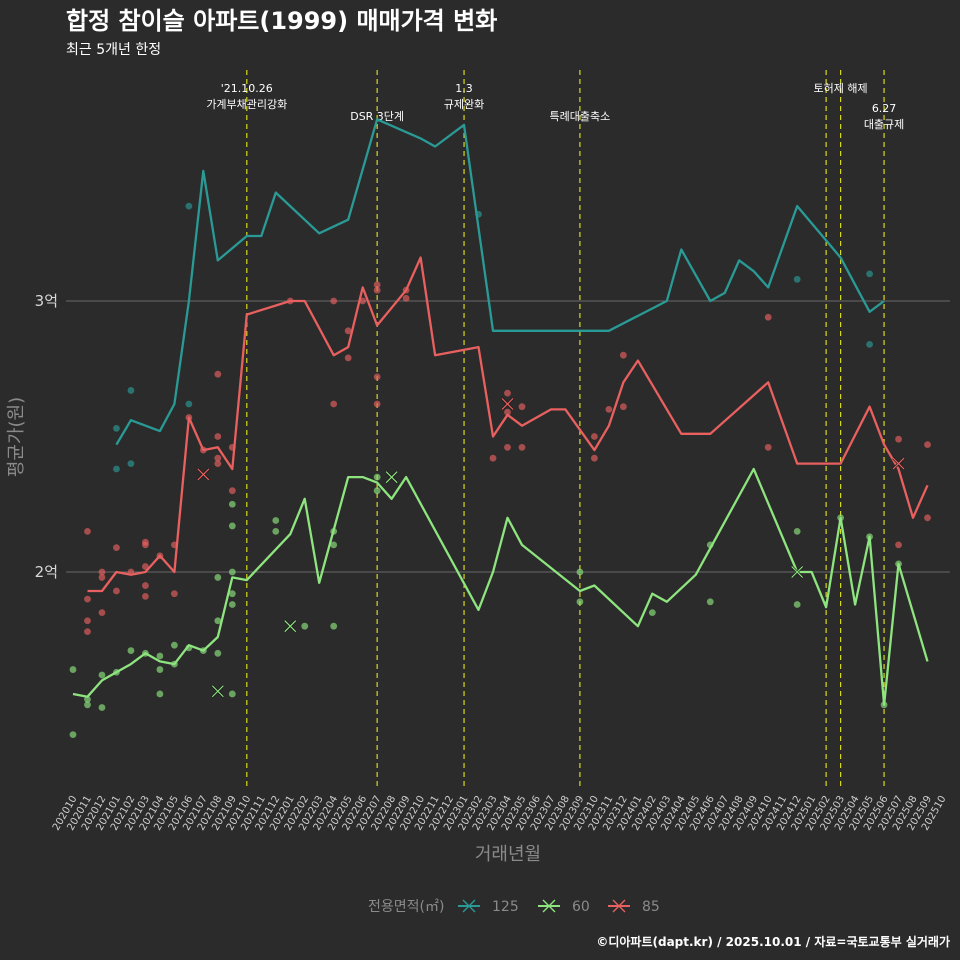 This screenshot has width=960, height=960. I want to click on legend: 전용면적(㎡) 125 60 85, so click(514, 907).